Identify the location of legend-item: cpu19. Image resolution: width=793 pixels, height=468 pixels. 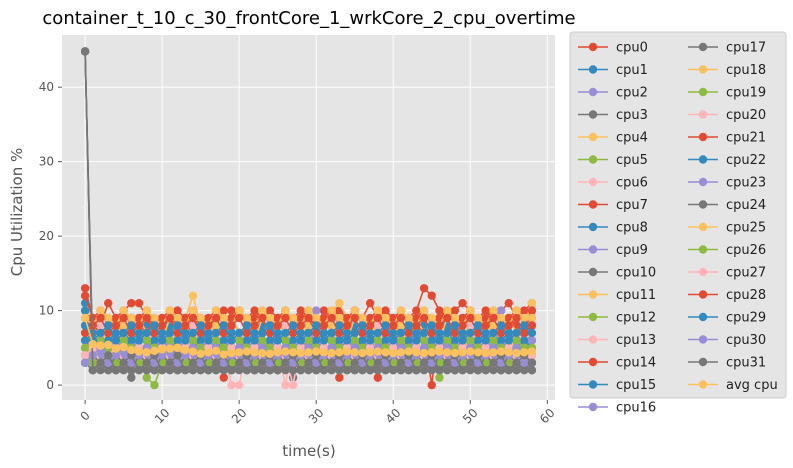
(727, 93).